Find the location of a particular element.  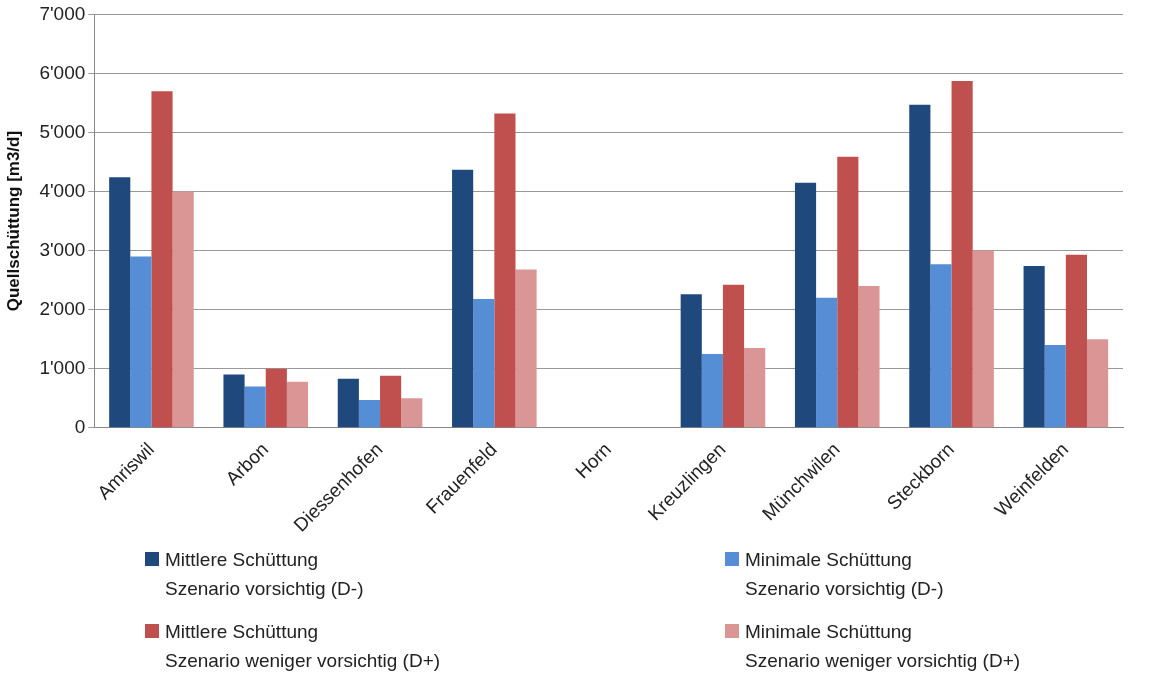

legend-label: Mittlere Schüttung Szenario vorsichtig (D-) is located at coordinates (264, 574).